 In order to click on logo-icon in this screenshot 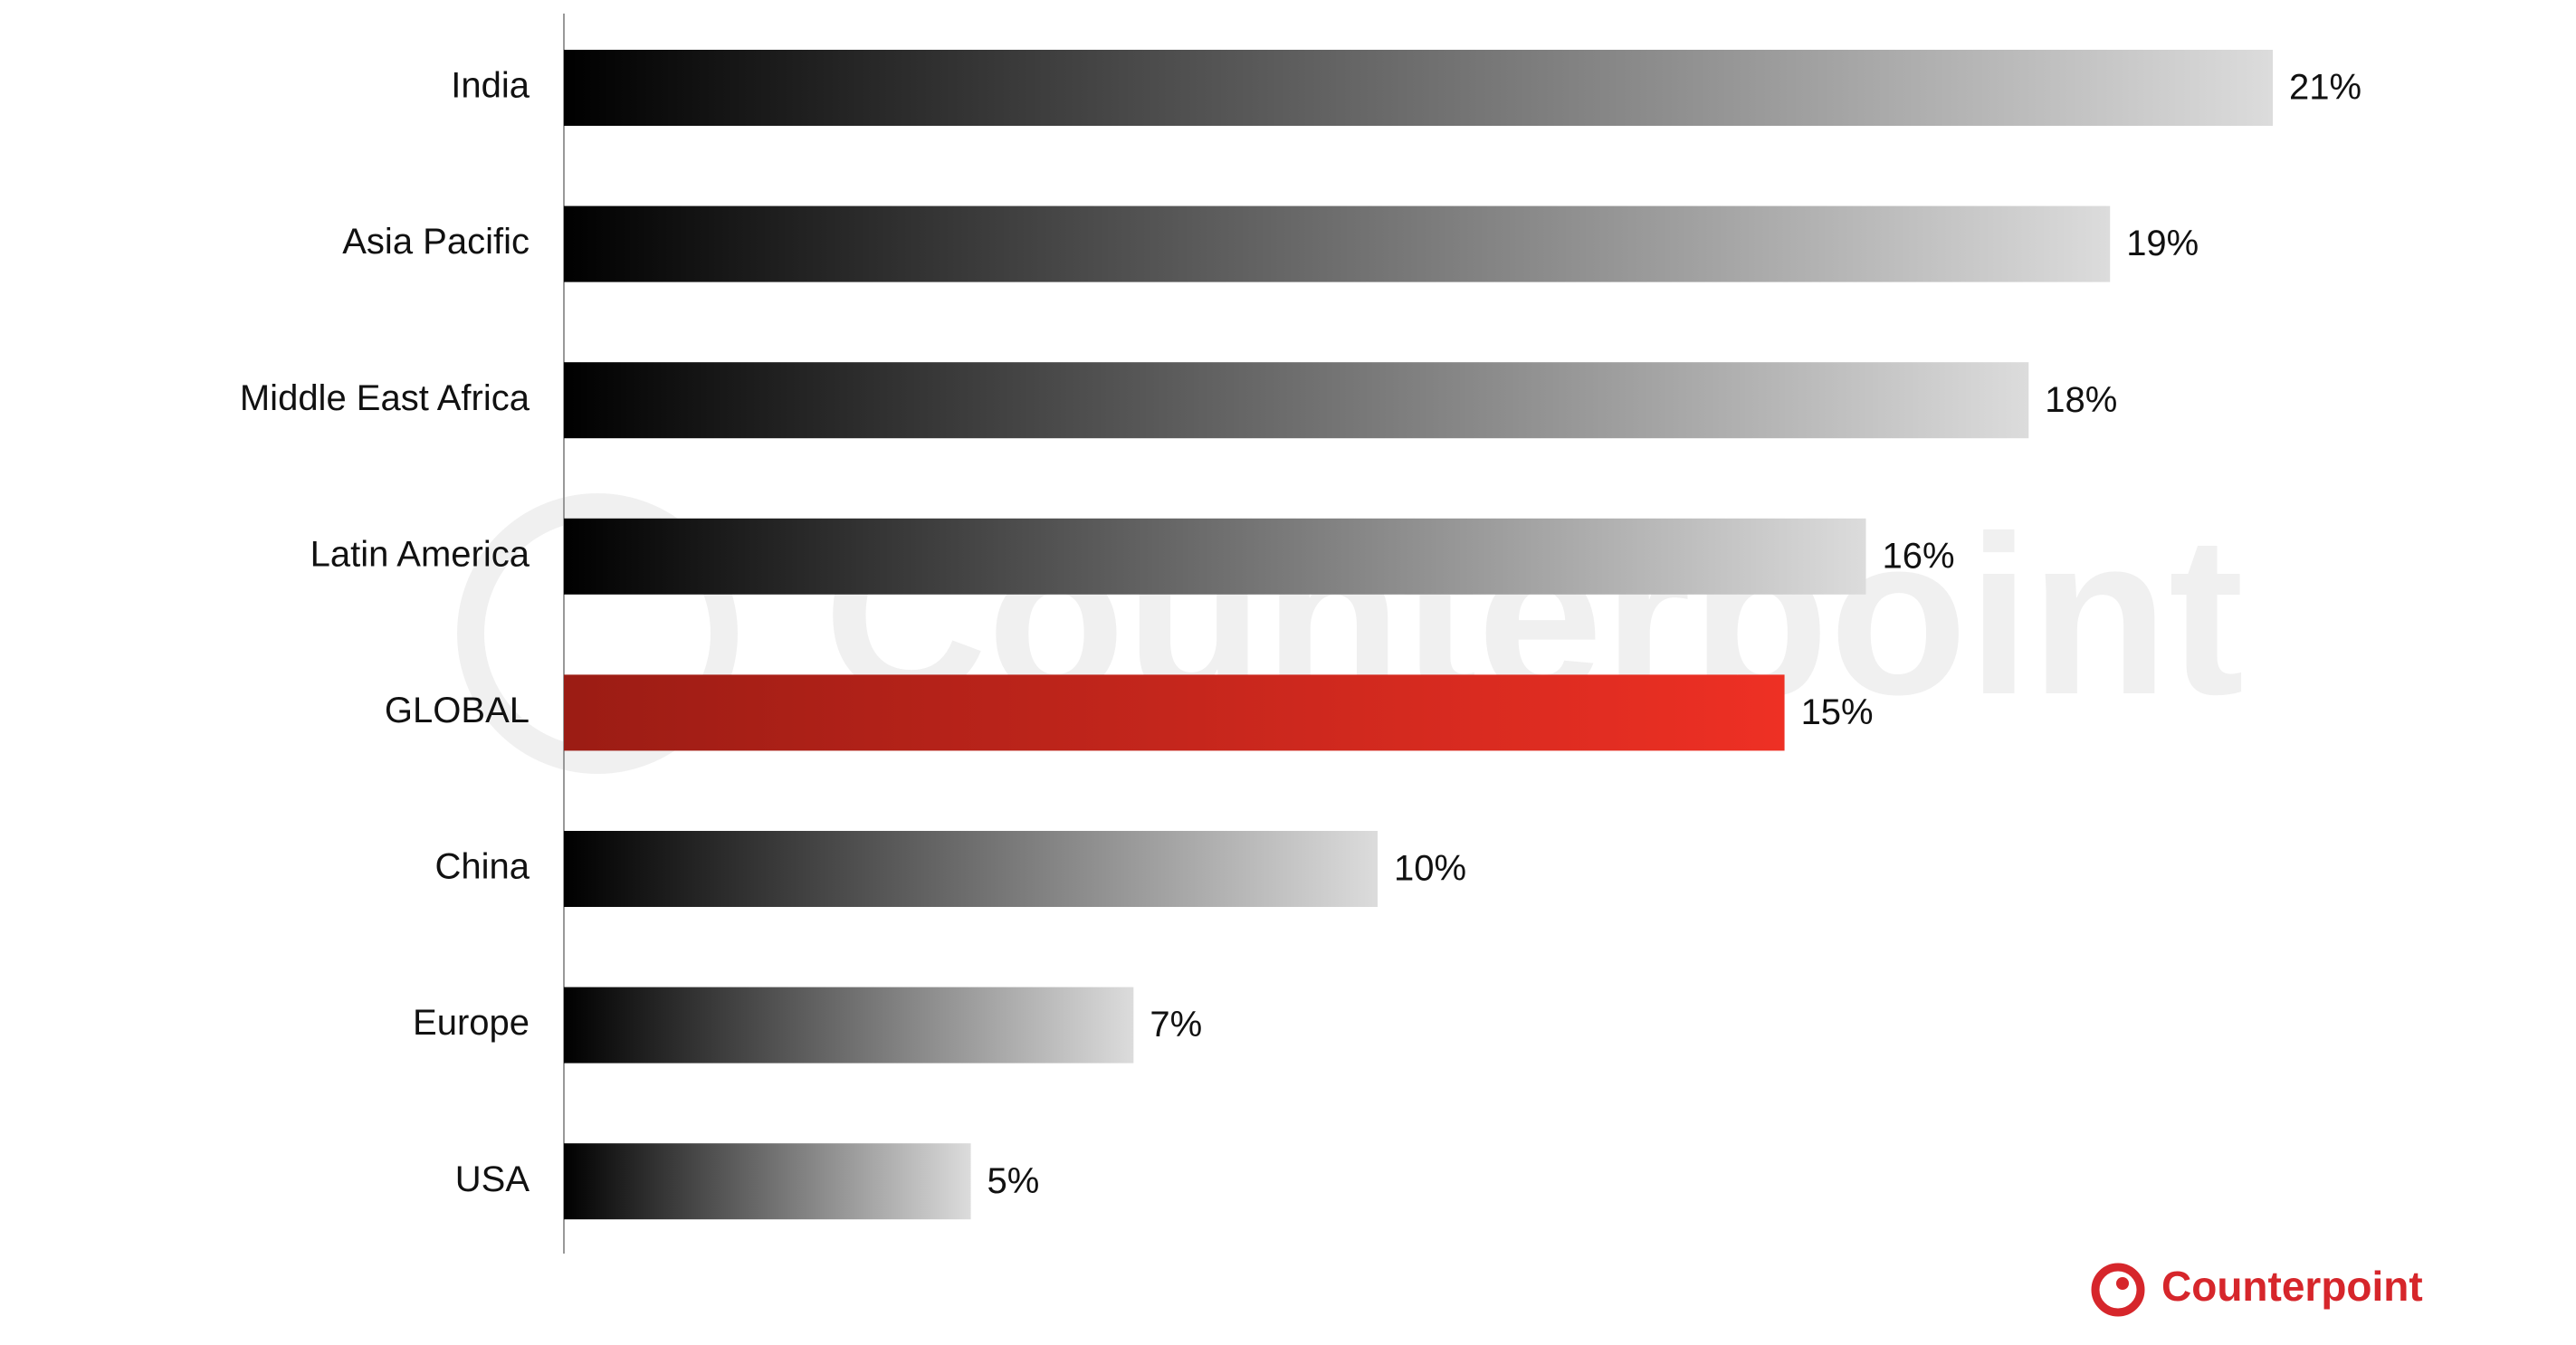, I will do `click(2118, 1290)`.